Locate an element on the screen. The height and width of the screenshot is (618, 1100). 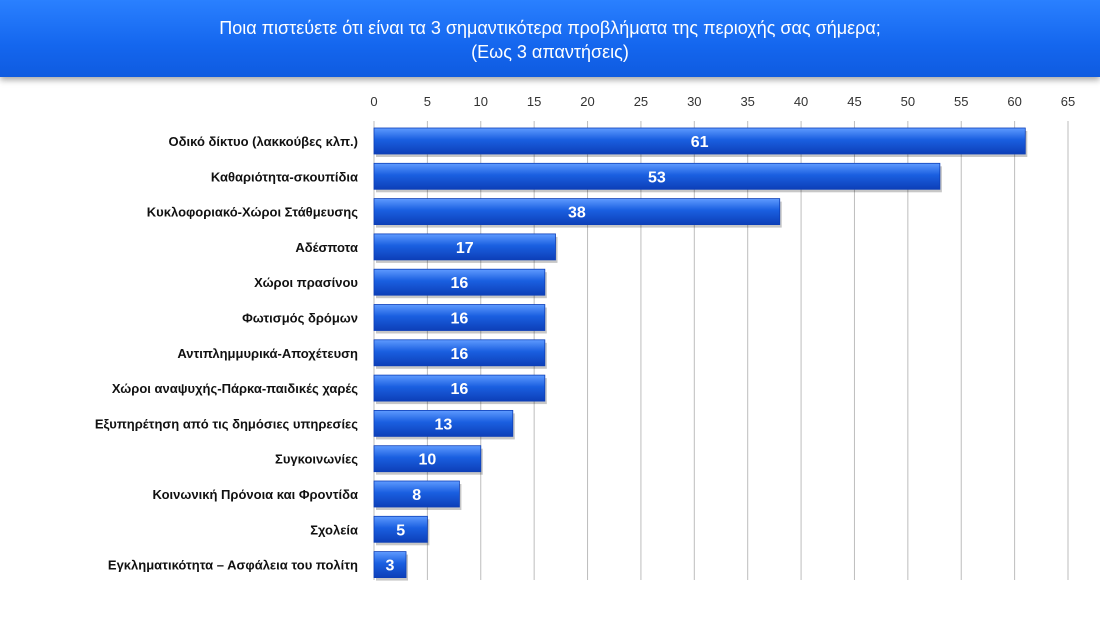
data-label: 38 is located at coordinates (577, 213).